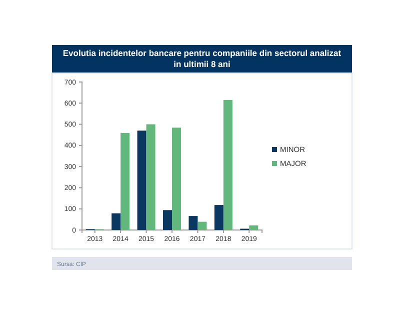 Image resolution: width=400 pixels, height=324 pixels. Describe the element at coordinates (202, 58) in the screenshot. I see `chart-title: Evolutia incidentelor bancare pentru companiile din sectorul analizat in ultimii 8 ani` at that location.